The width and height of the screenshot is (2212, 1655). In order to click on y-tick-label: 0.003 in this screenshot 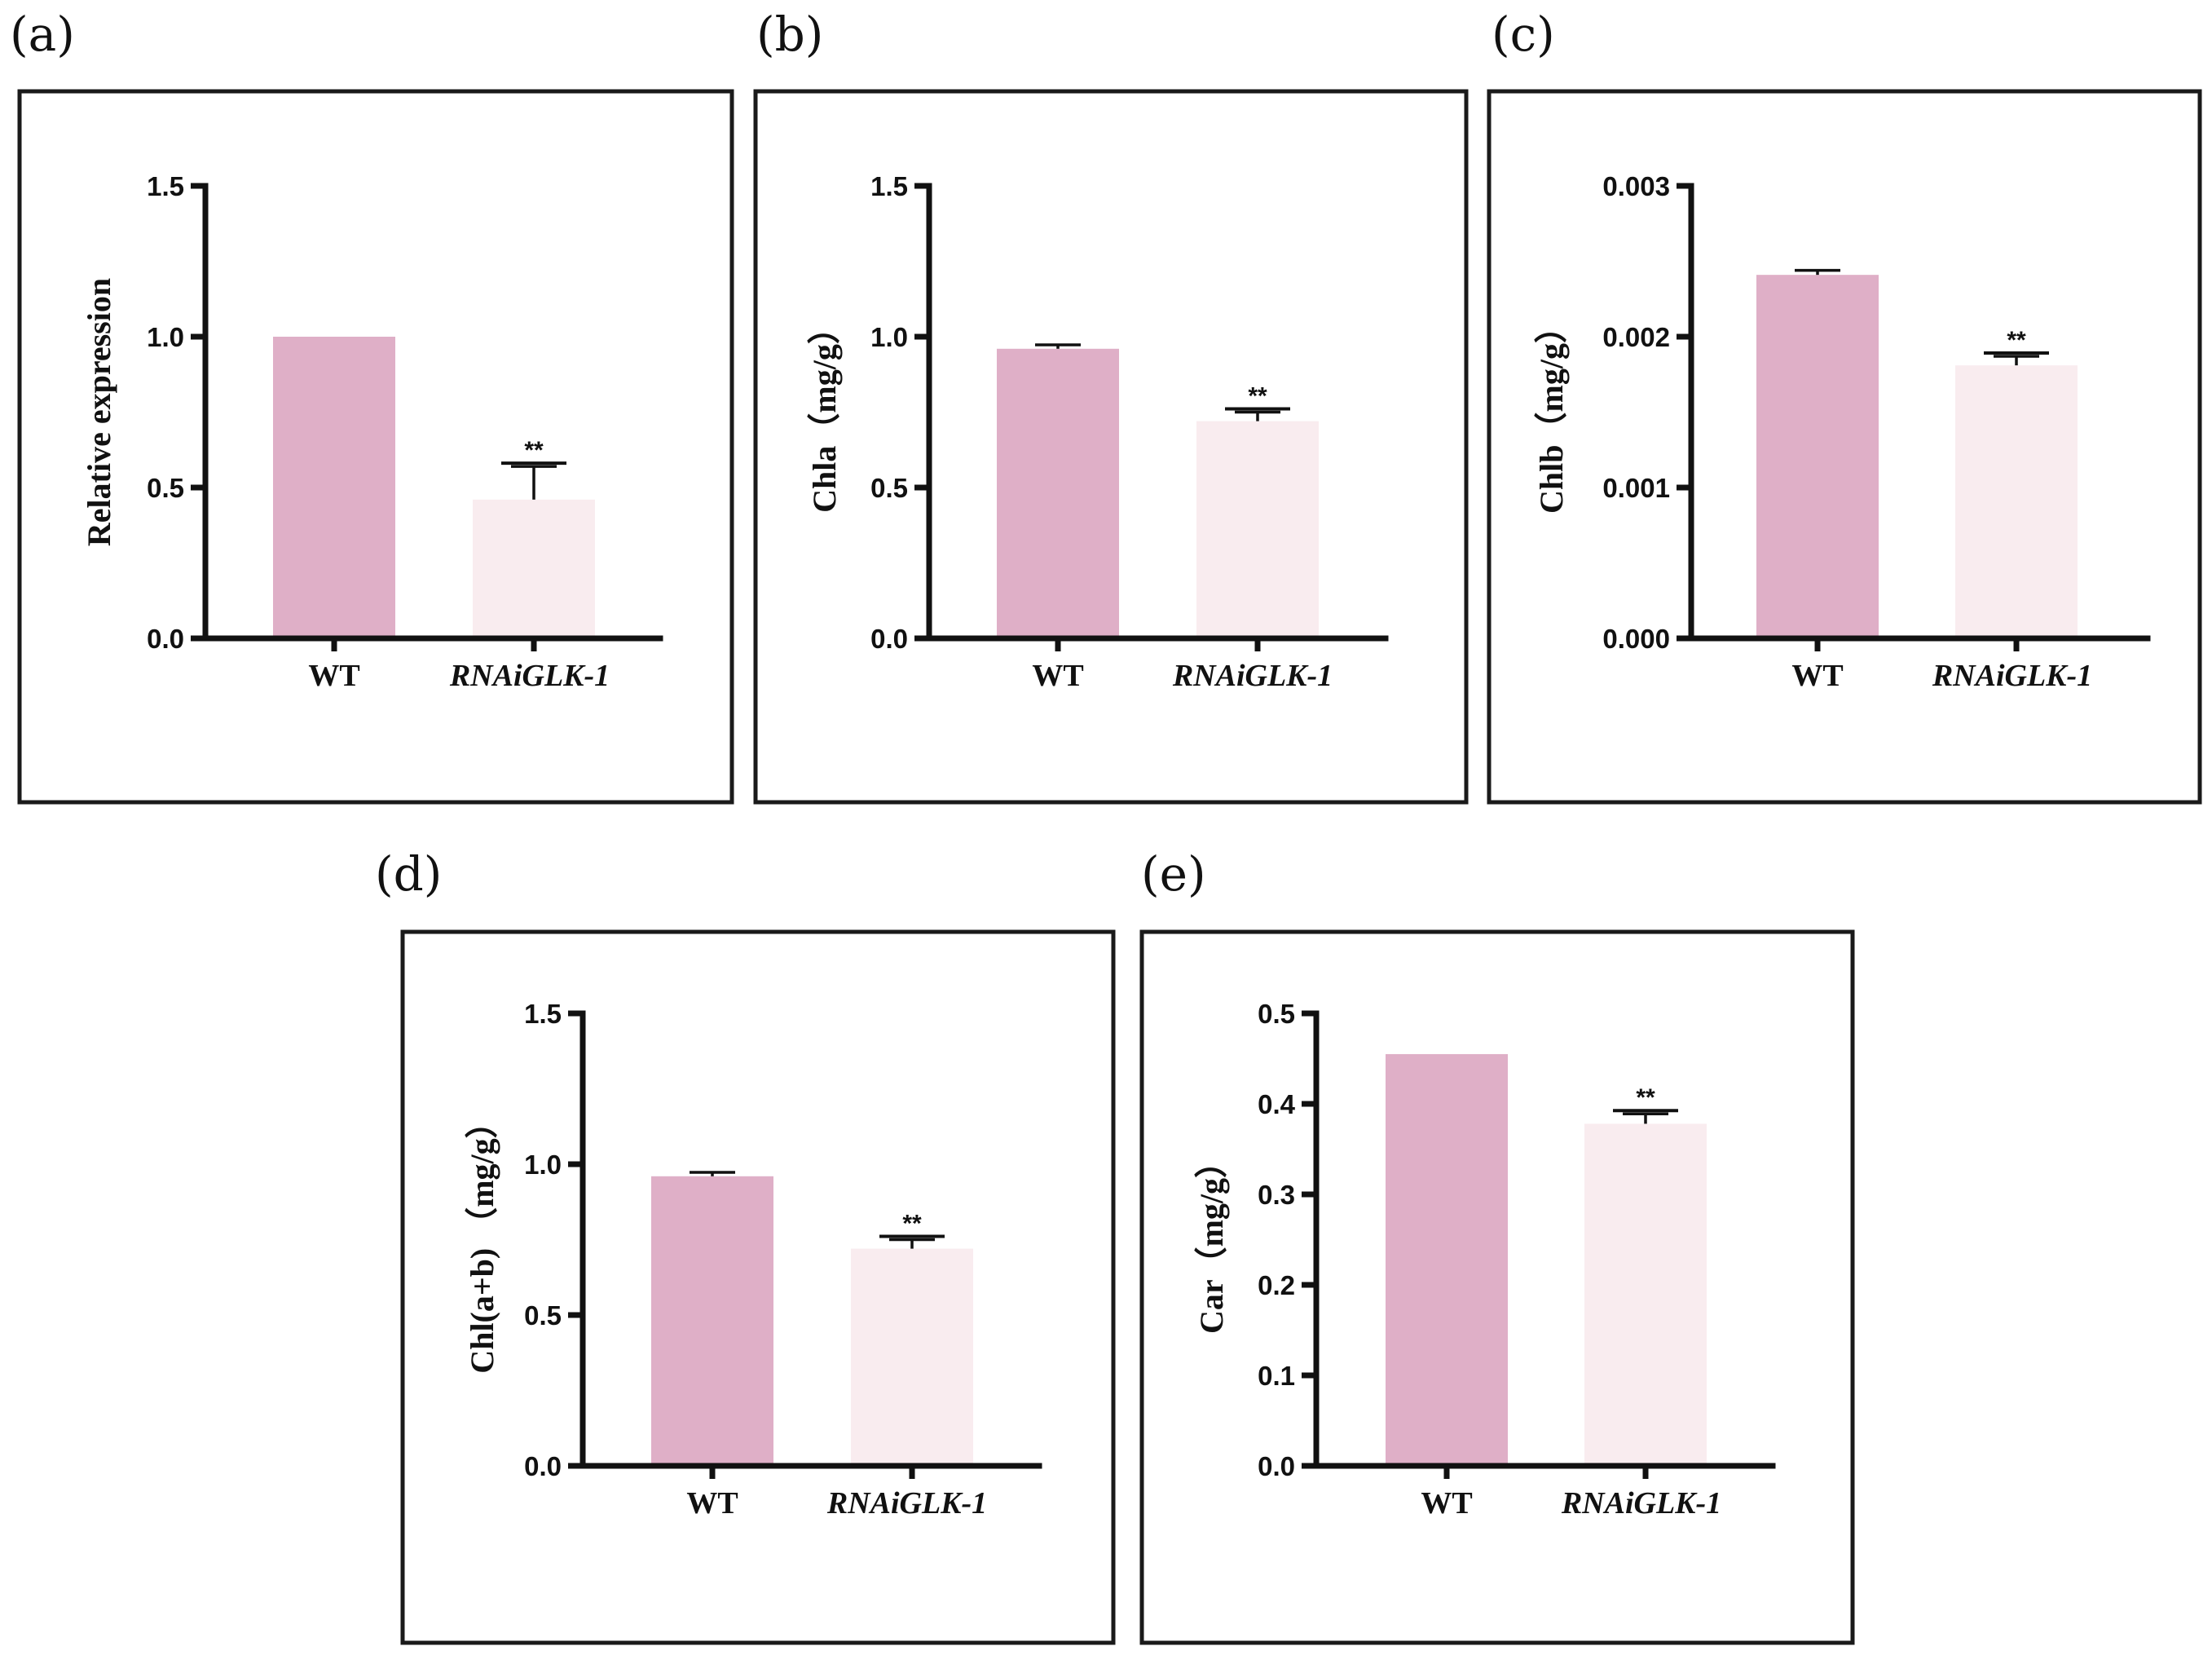, I will do `click(1636, 186)`.